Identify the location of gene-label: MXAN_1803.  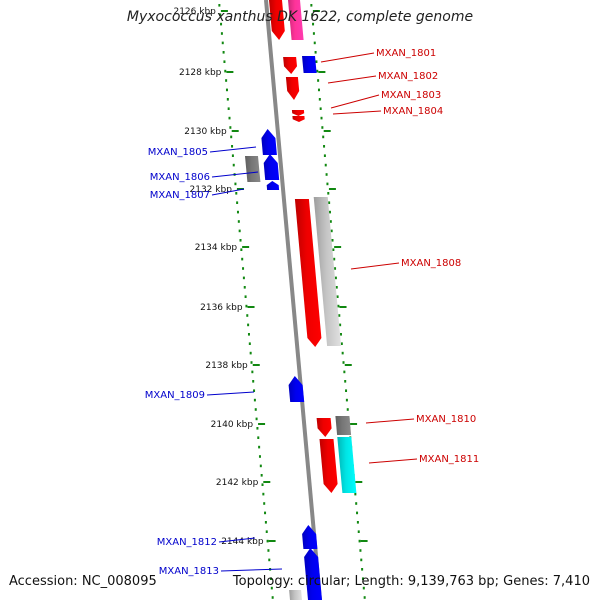
(411, 95).